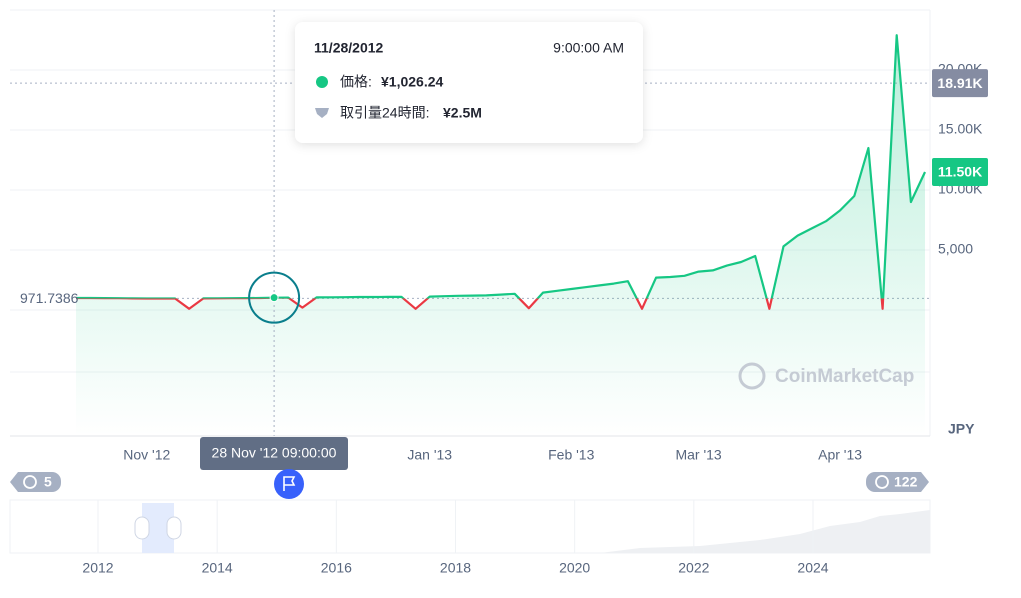  I want to click on tooltip-date: 11/28/2012, so click(349, 48).